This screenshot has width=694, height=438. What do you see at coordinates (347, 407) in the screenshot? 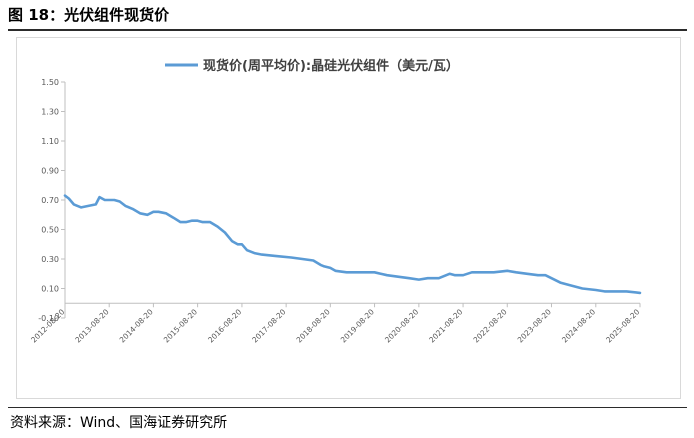
I see `source-divider` at bounding box center [347, 407].